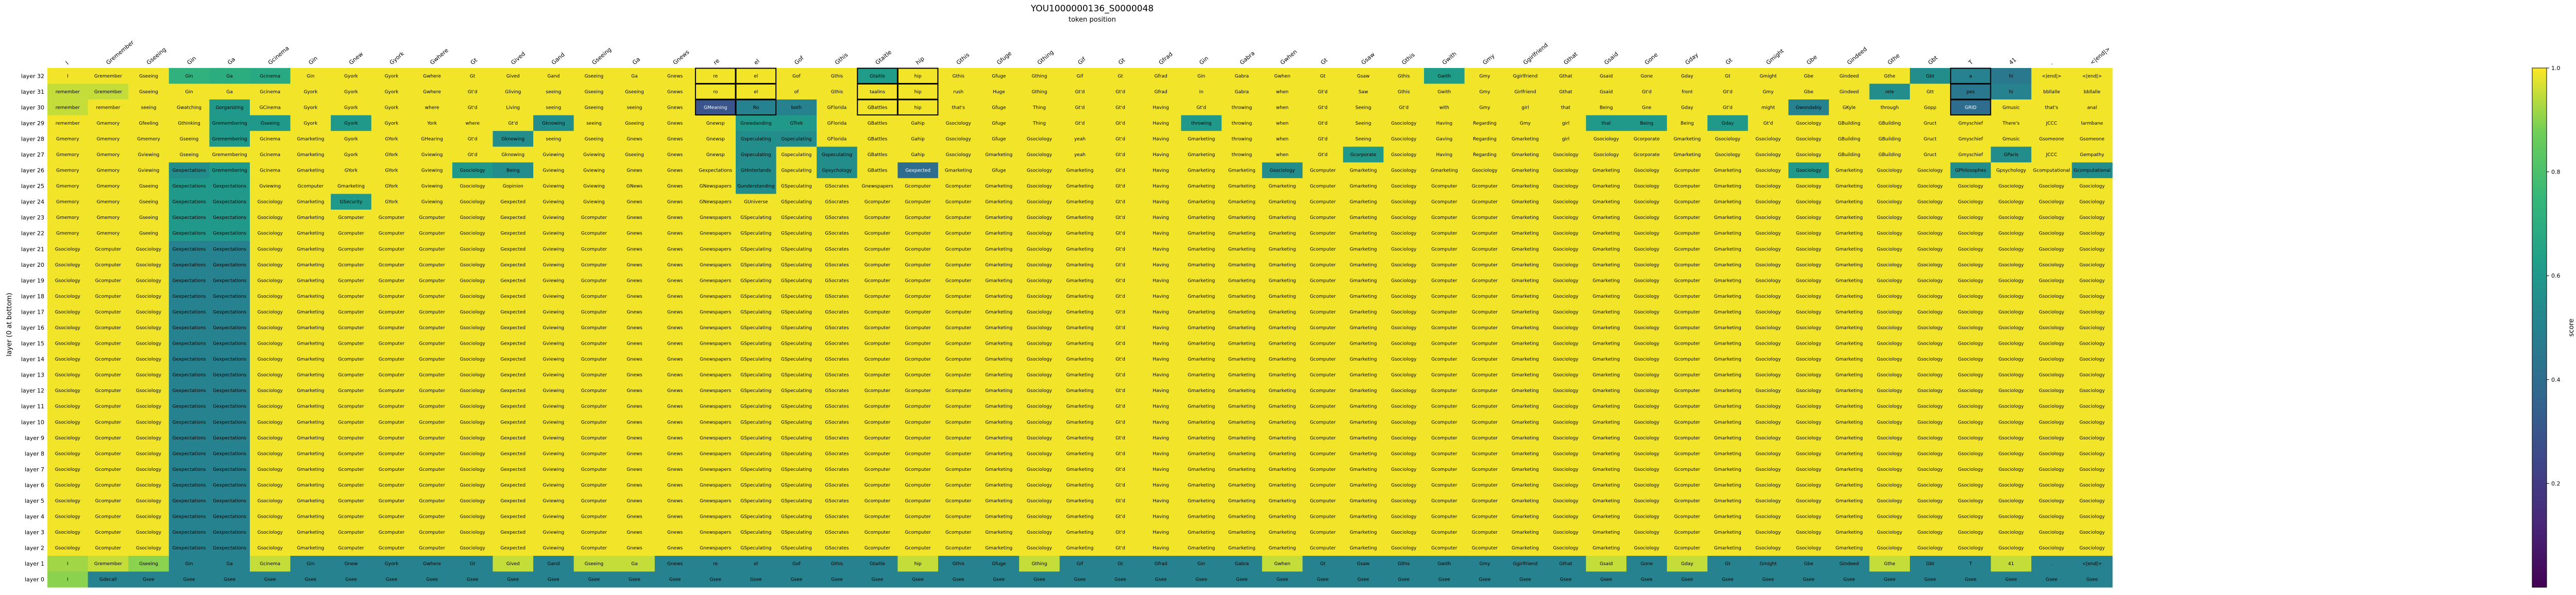  What do you see at coordinates (1687, 564) in the screenshot?
I see `cell-label: Gday` at bounding box center [1687, 564].